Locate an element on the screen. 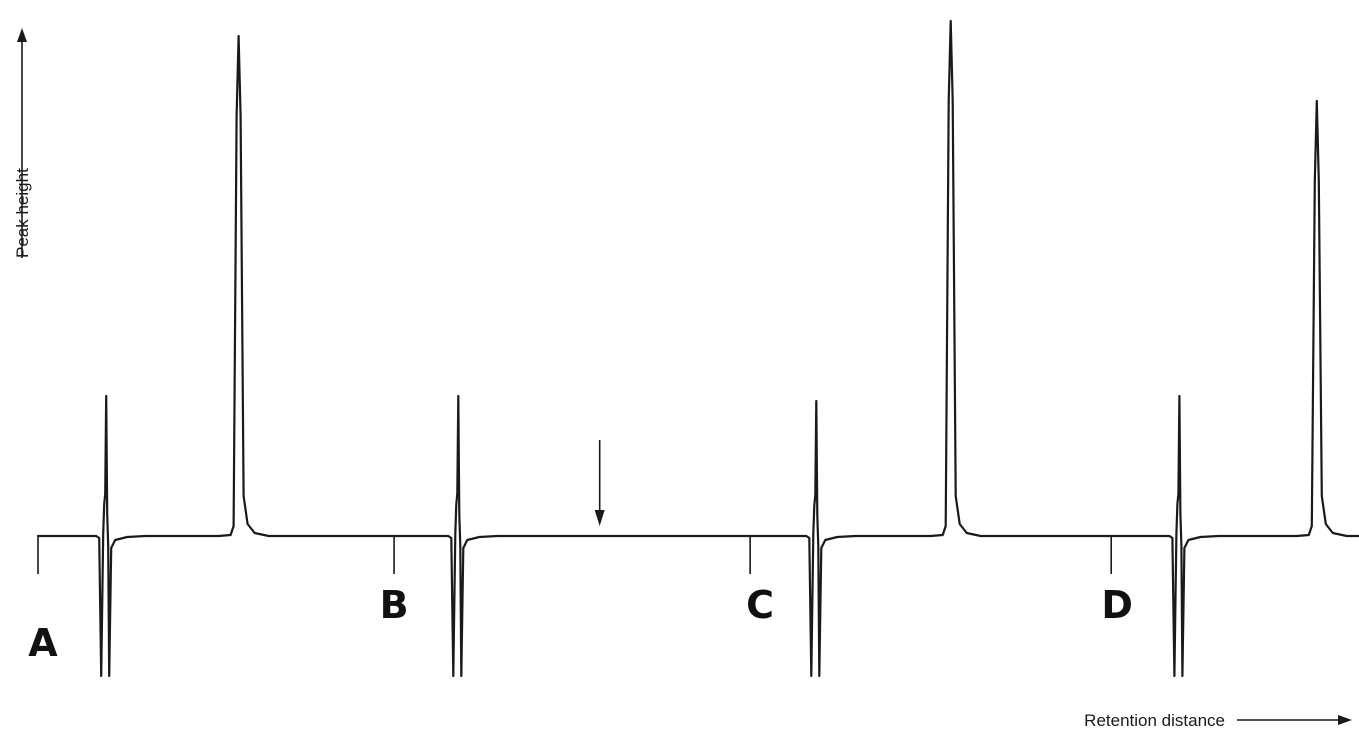 Image resolution: width=1359 pixels, height=738 pixels. marker-label-b: B is located at coordinates (394, 605).